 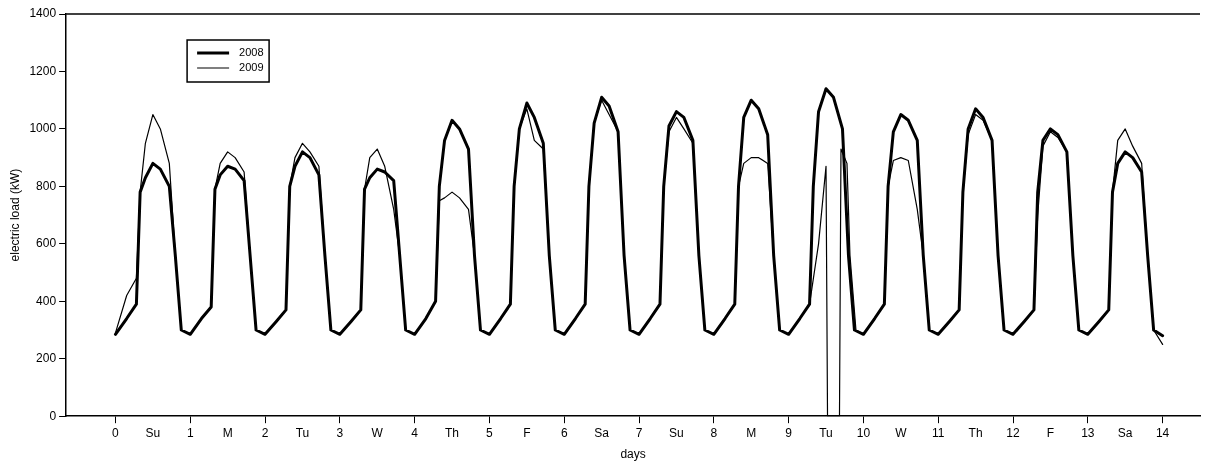 What do you see at coordinates (53, 415) in the screenshot?
I see `y-tick-label: 0` at bounding box center [53, 415].